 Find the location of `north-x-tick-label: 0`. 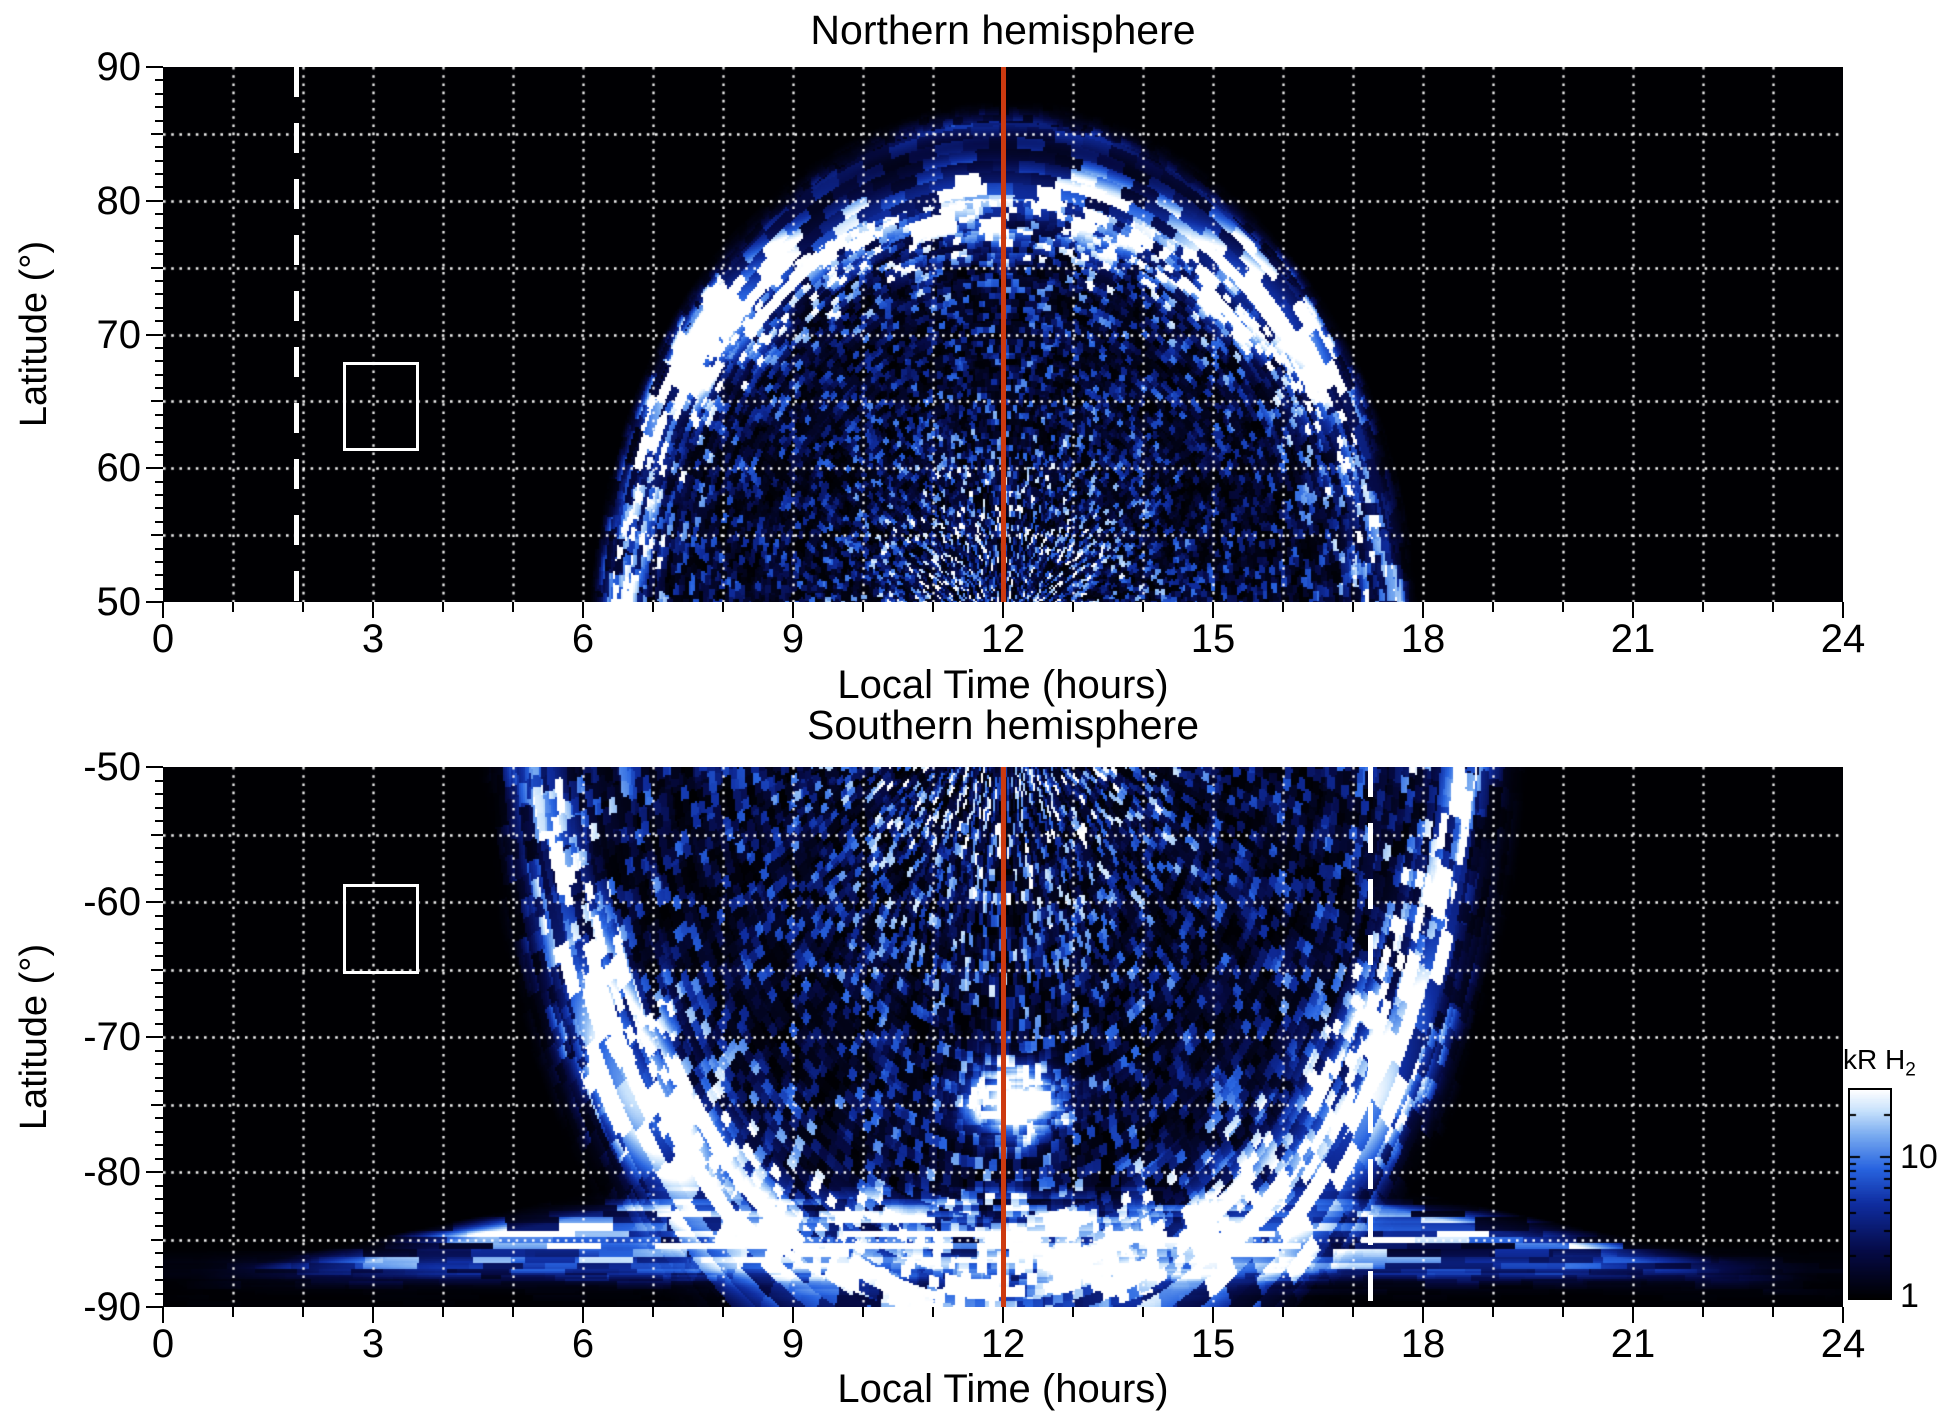

north-x-tick-label: 0 is located at coordinates (163, 639).